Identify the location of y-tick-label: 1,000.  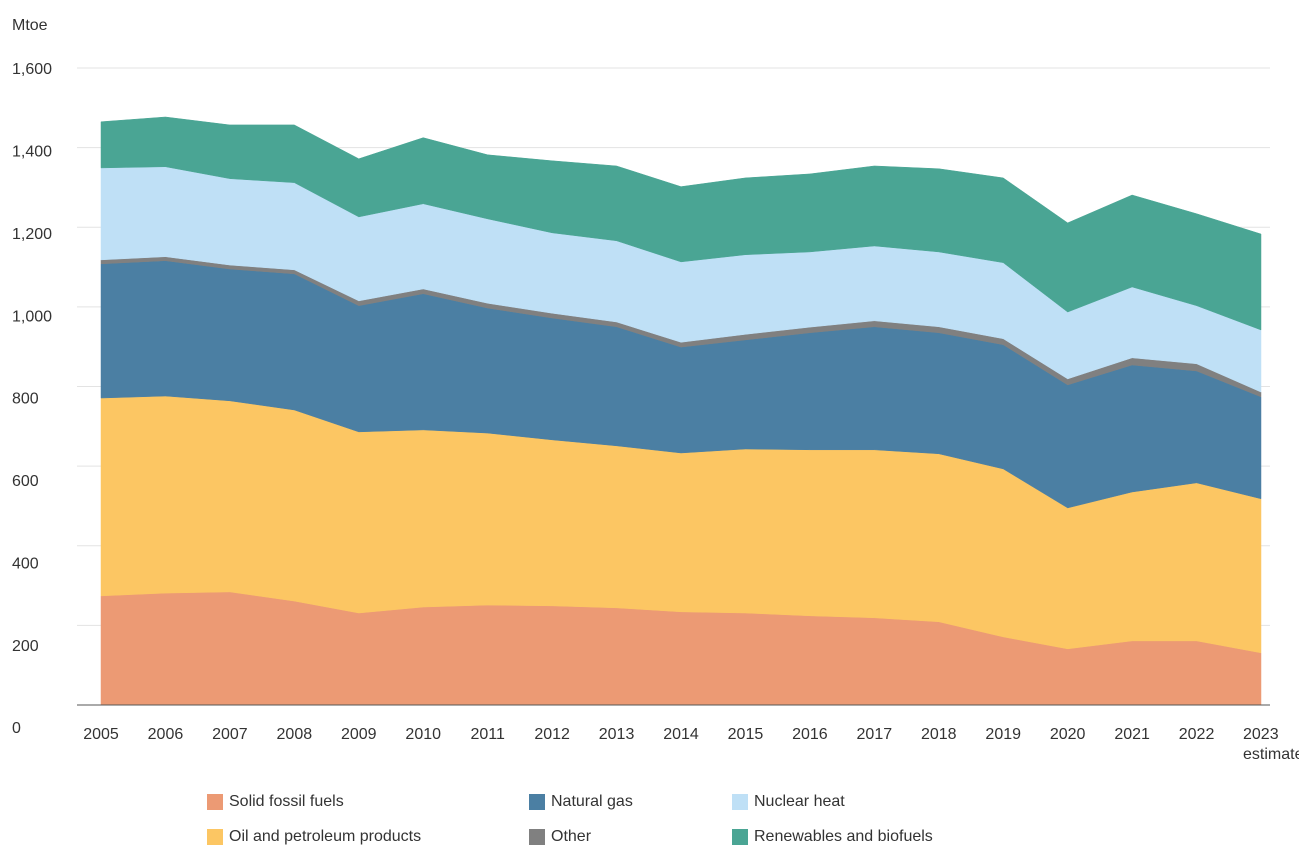
(32, 316).